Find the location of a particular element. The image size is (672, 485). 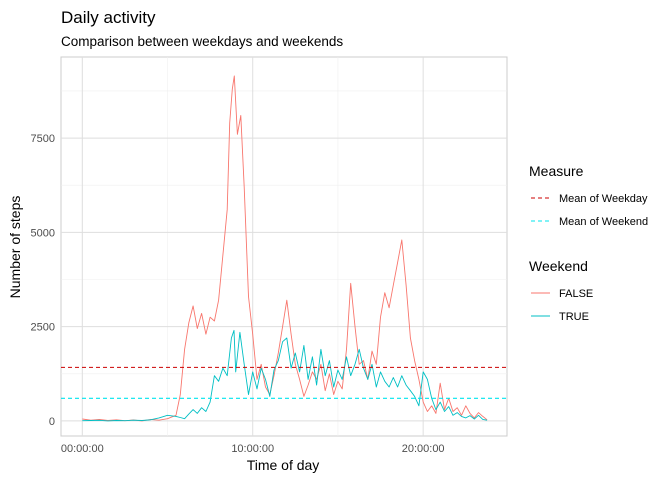

y-tick-label: 0 is located at coordinates (52, 422).